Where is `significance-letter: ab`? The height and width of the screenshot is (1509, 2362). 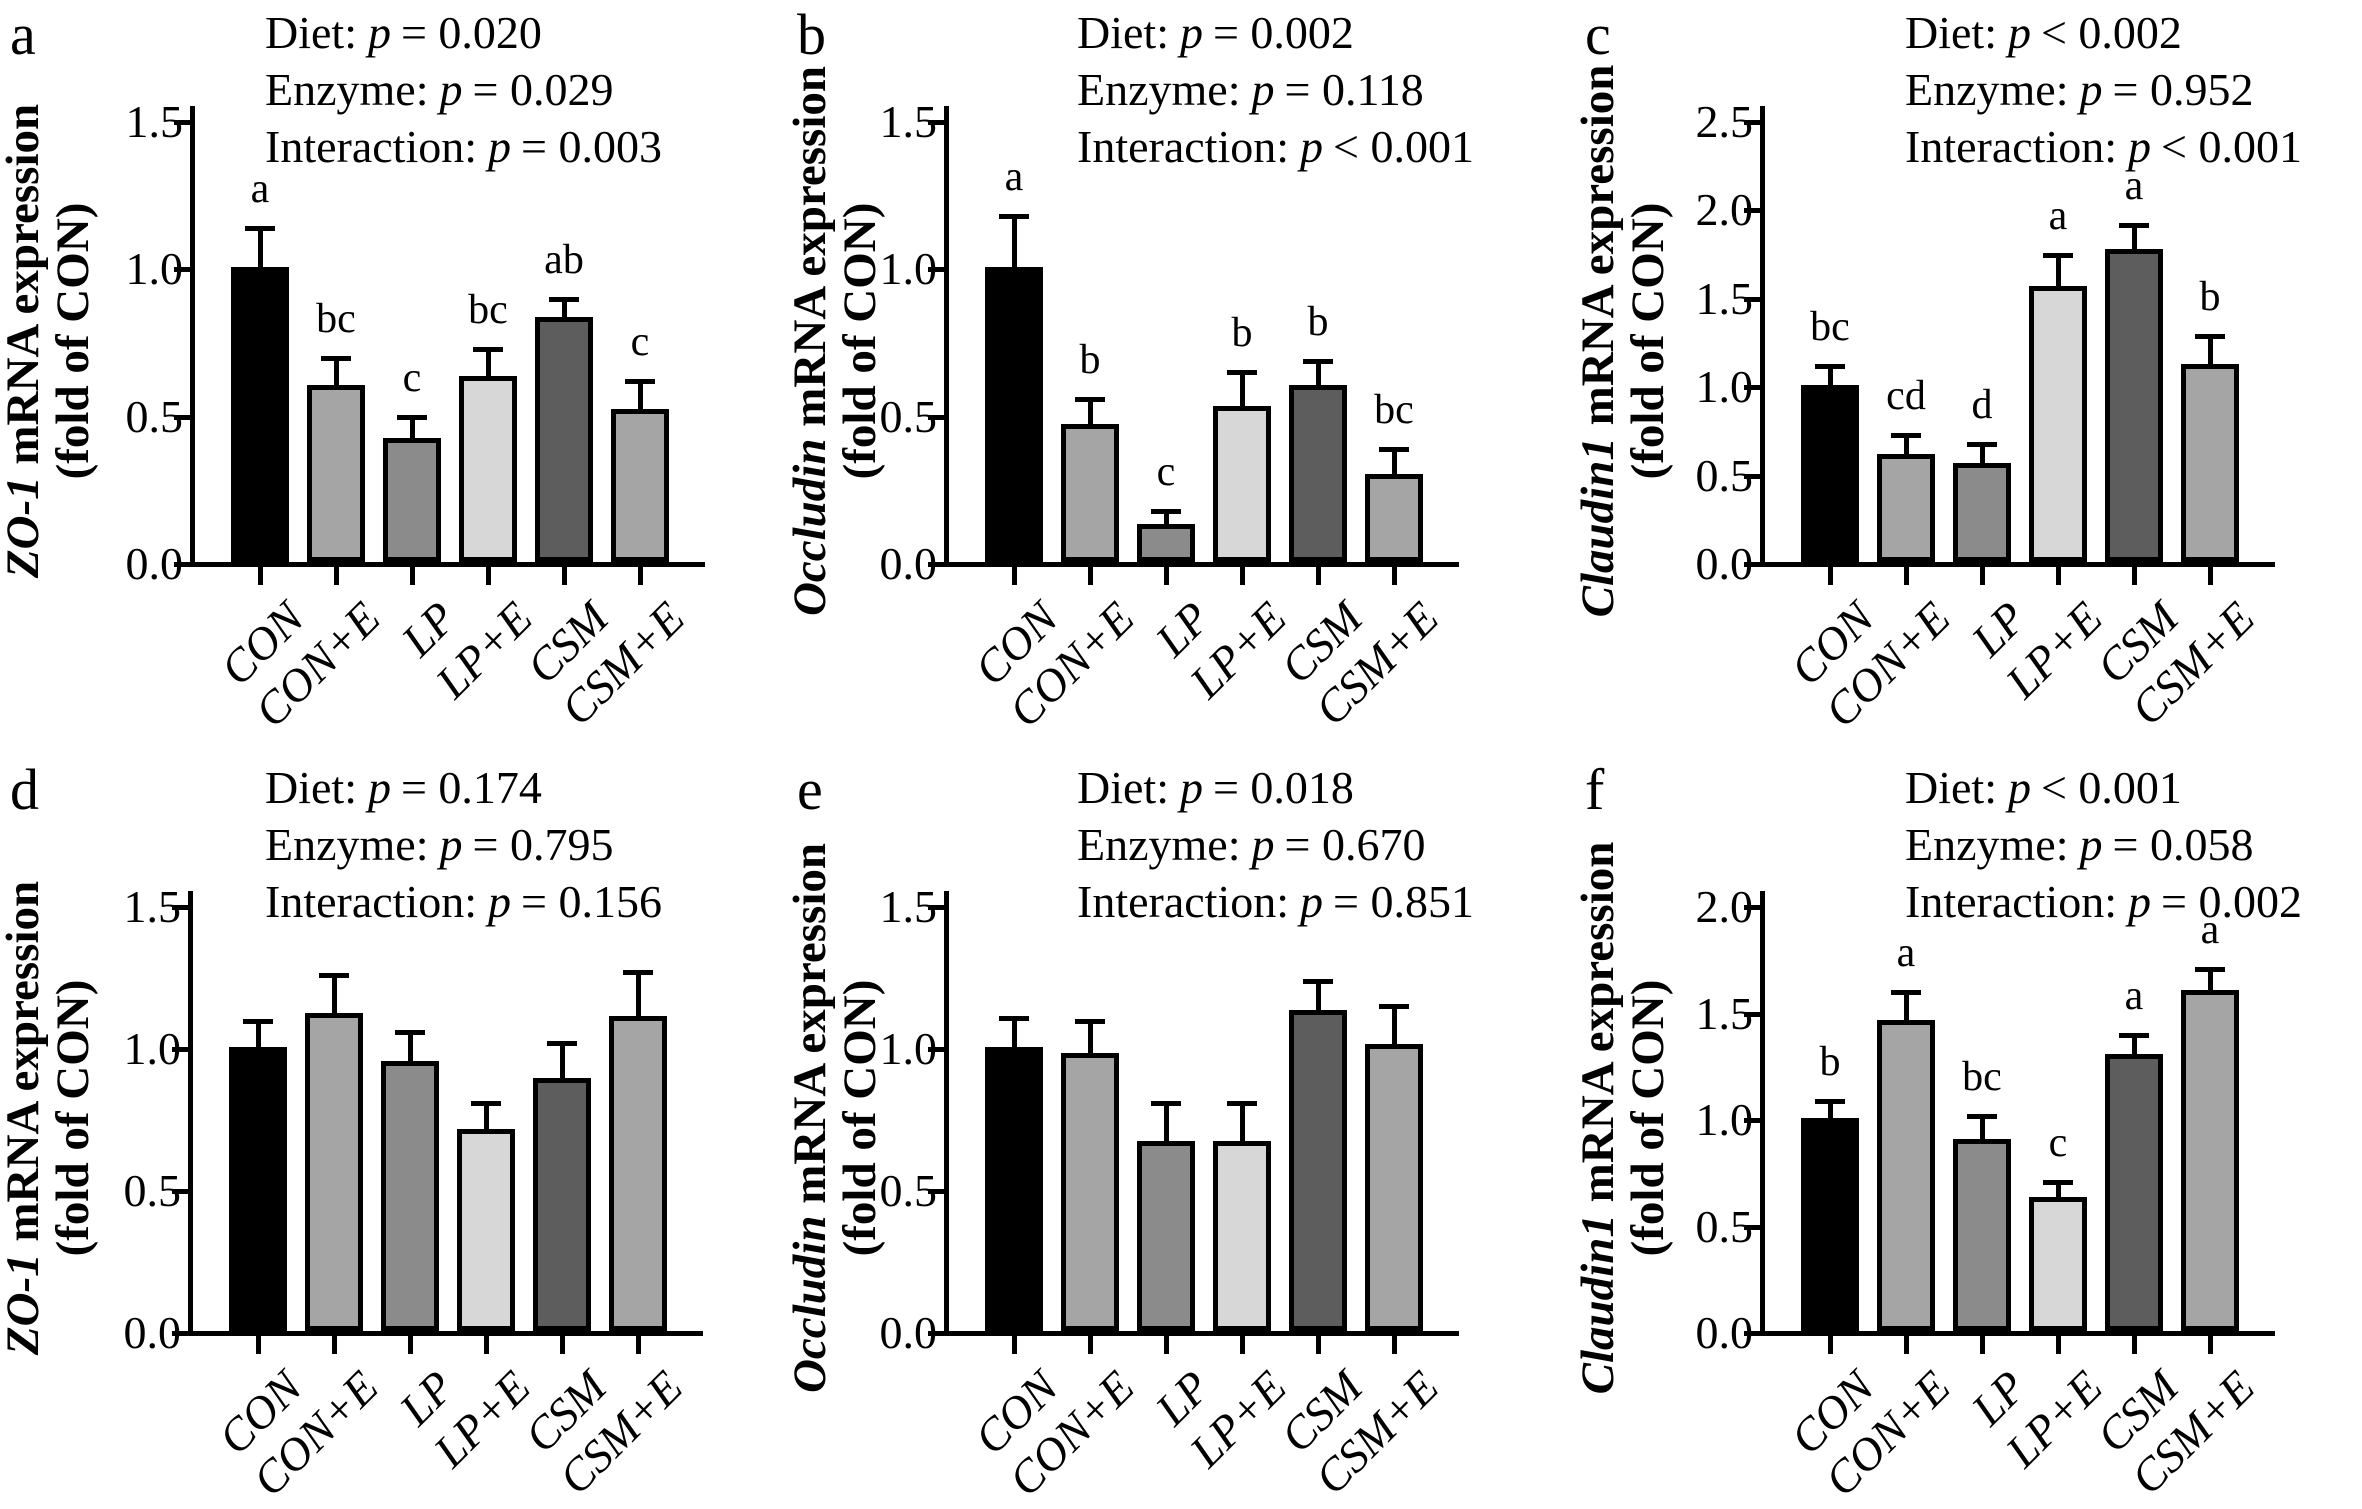
significance-letter: ab is located at coordinates (564, 260).